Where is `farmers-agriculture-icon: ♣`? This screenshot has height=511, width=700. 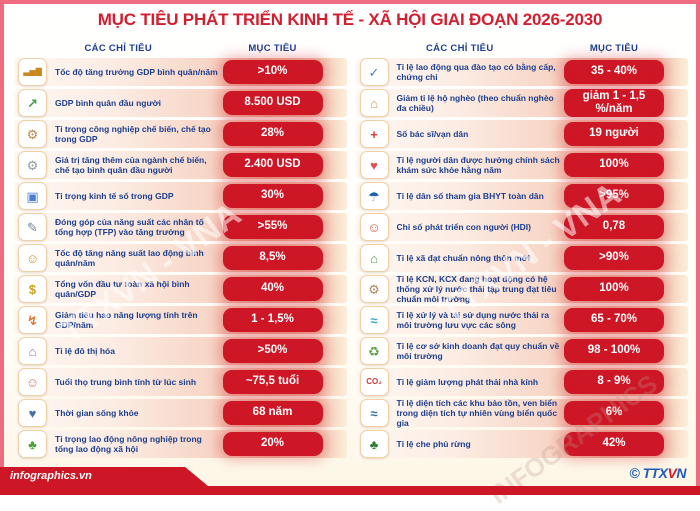
farmers-agriculture-icon: ♣ is located at coordinates (32, 444).